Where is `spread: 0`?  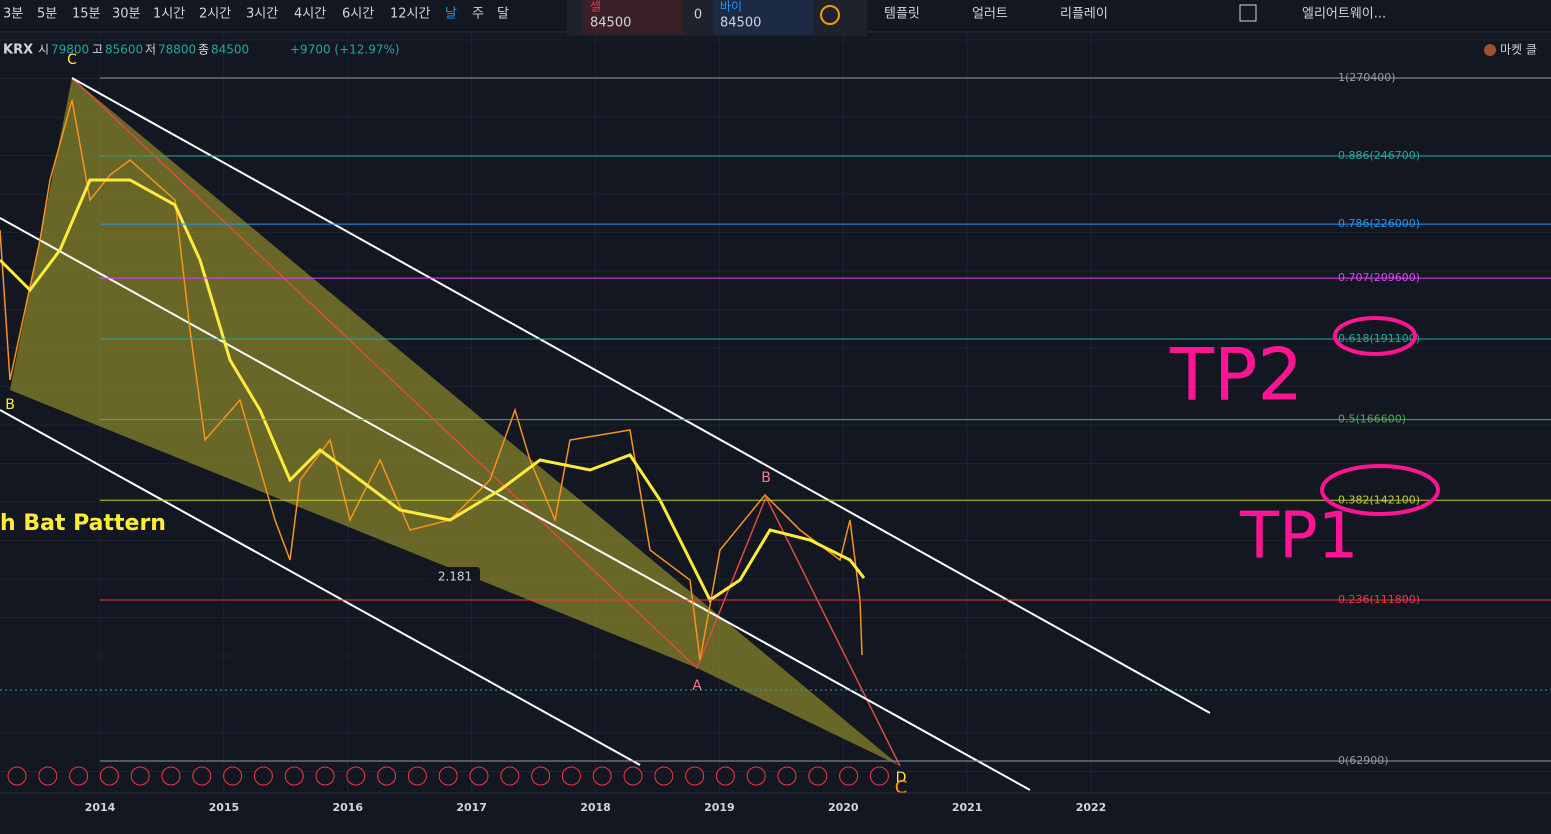 spread: 0 is located at coordinates (698, 15).